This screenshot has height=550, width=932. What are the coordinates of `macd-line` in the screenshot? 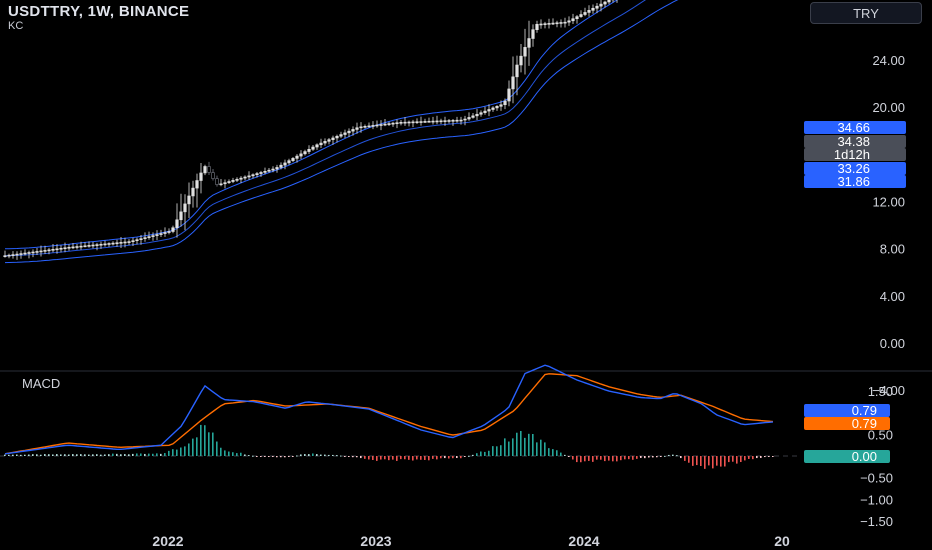 It's located at (389, 409).